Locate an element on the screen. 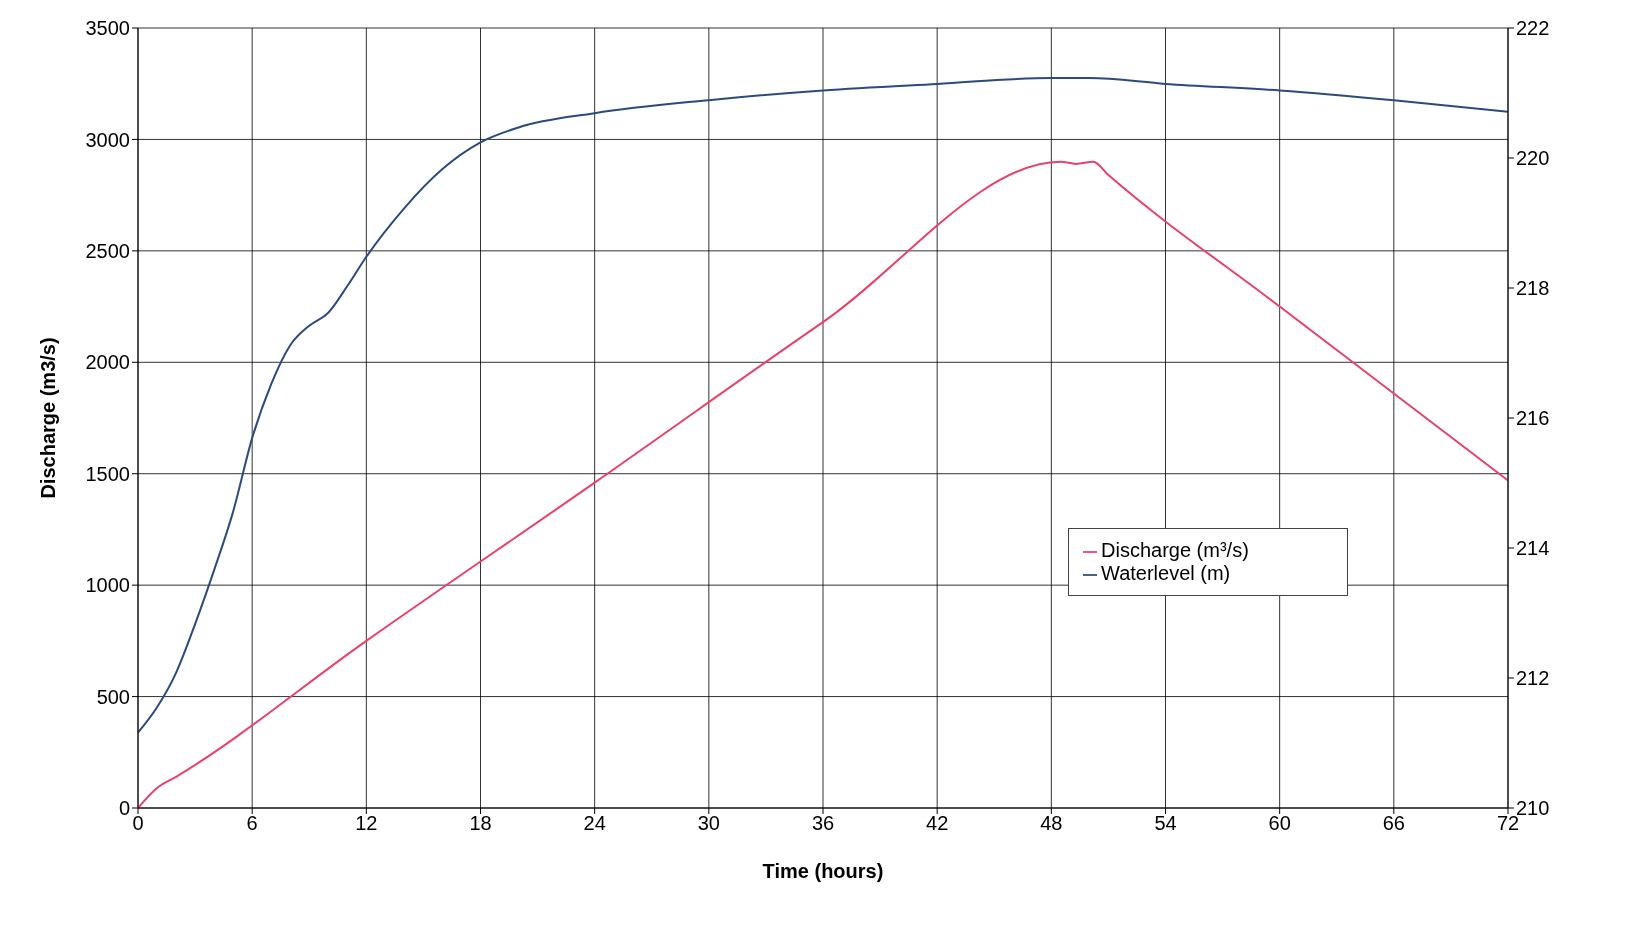 The image size is (1630, 940). x-tick-label: 66 is located at coordinates (1393, 823).